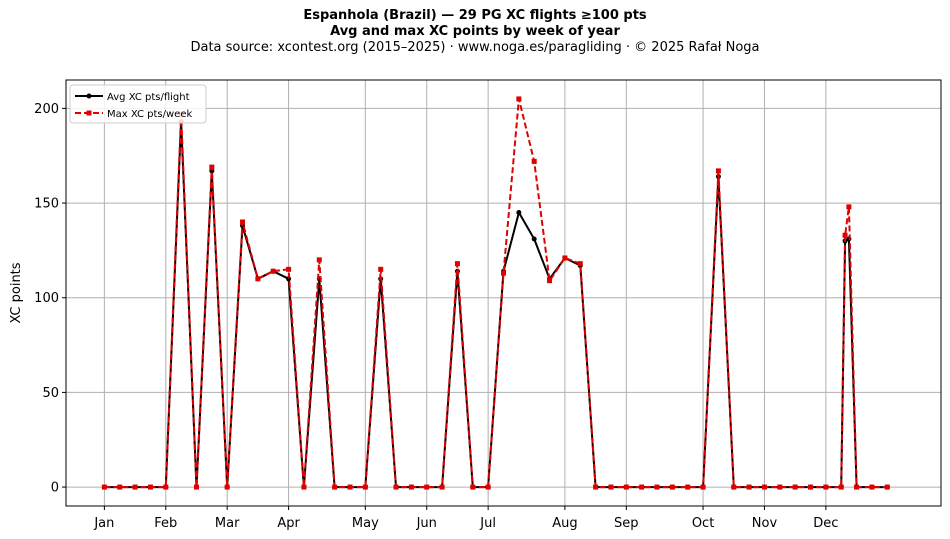 The width and height of the screenshot is (950, 539). What do you see at coordinates (288, 523) in the screenshot?
I see `x-tick-label-apr: Apr` at bounding box center [288, 523].